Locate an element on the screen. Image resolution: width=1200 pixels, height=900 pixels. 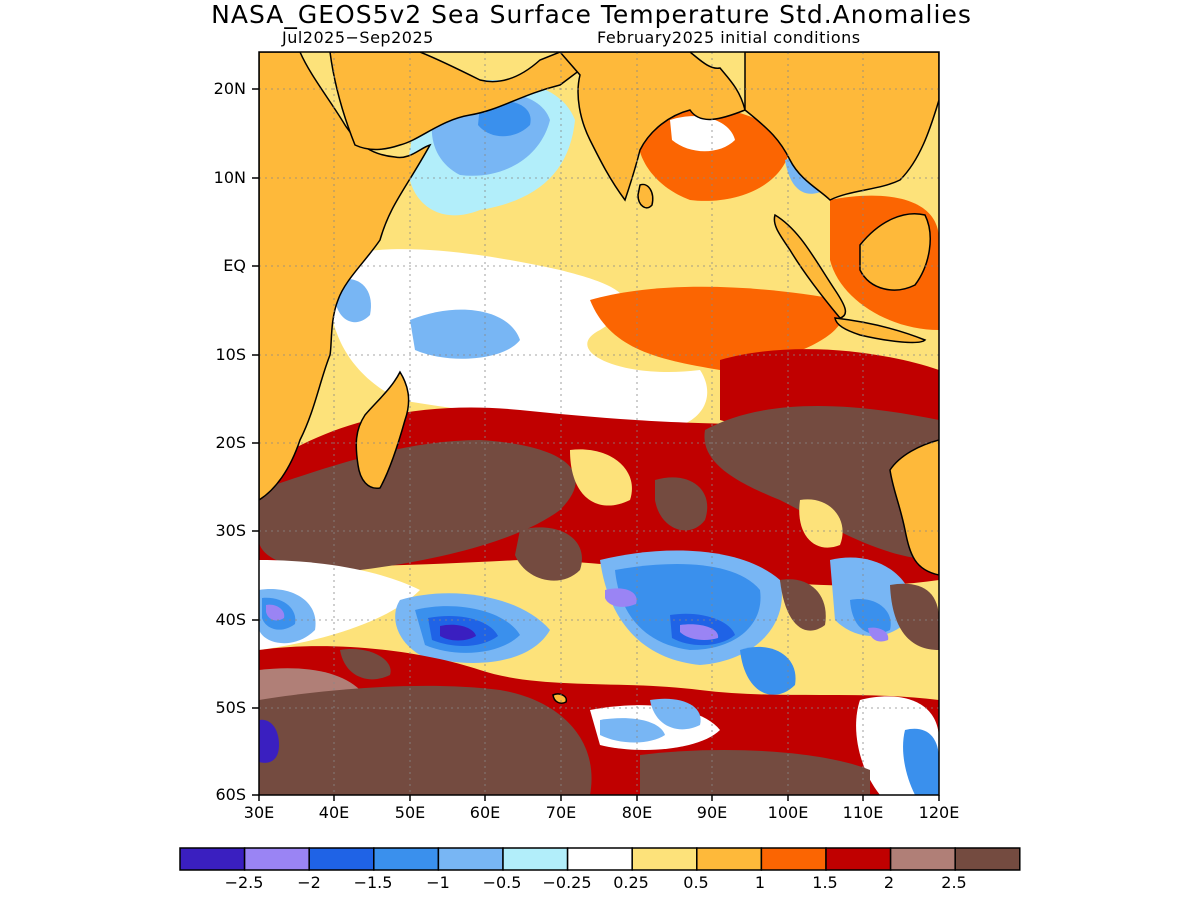
colorbar-label: −0.25 is located at coordinates (567, 882).